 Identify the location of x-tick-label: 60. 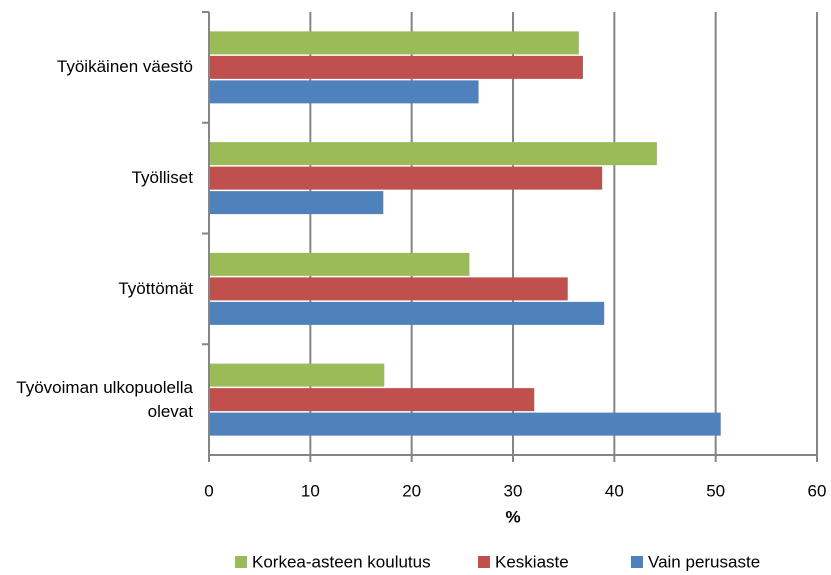
(817, 490).